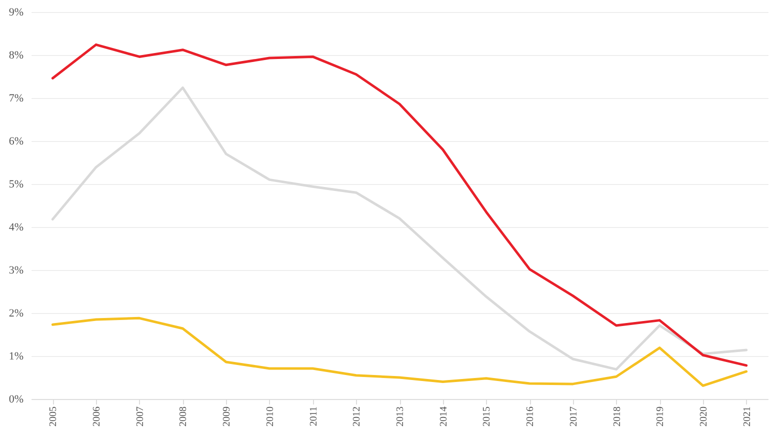  Describe the element at coordinates (16, 98) in the screenshot. I see `y-tick-label: 7%` at that location.